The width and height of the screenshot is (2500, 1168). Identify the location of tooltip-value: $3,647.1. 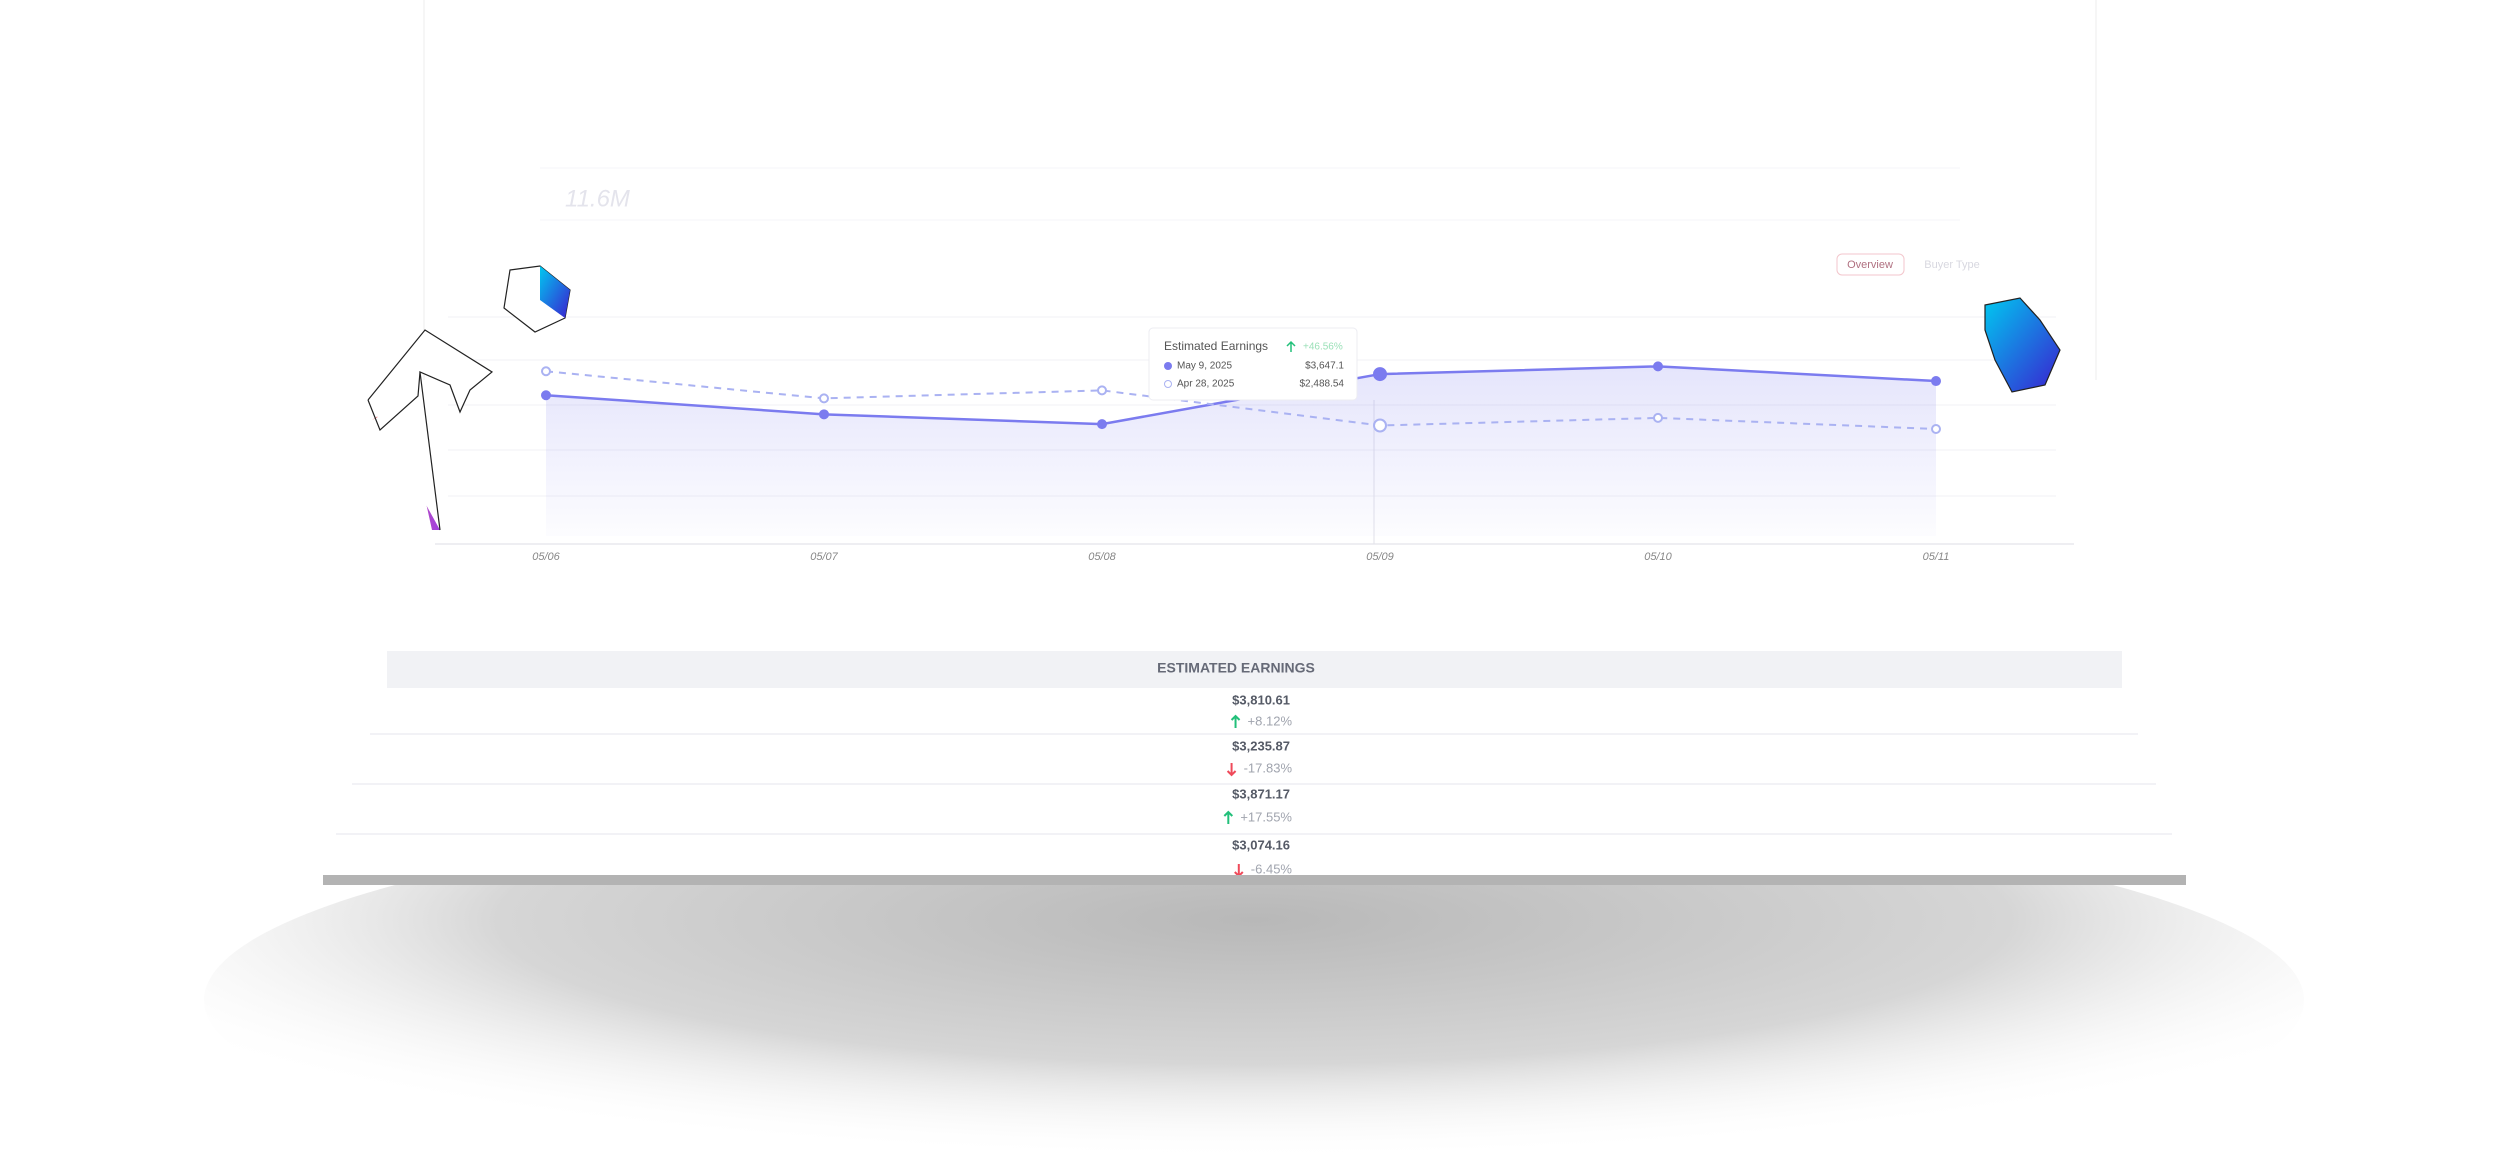
(1324, 366).